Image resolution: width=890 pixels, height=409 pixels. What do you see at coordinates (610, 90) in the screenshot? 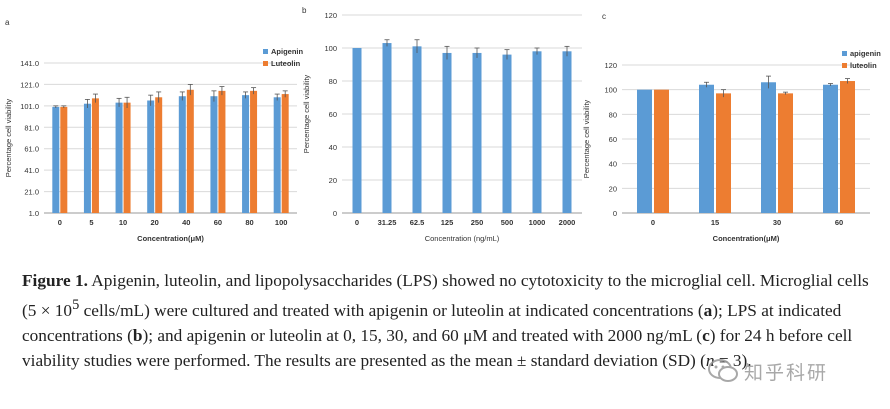
I see `panel-c-y-tick-label: 100` at bounding box center [610, 90].